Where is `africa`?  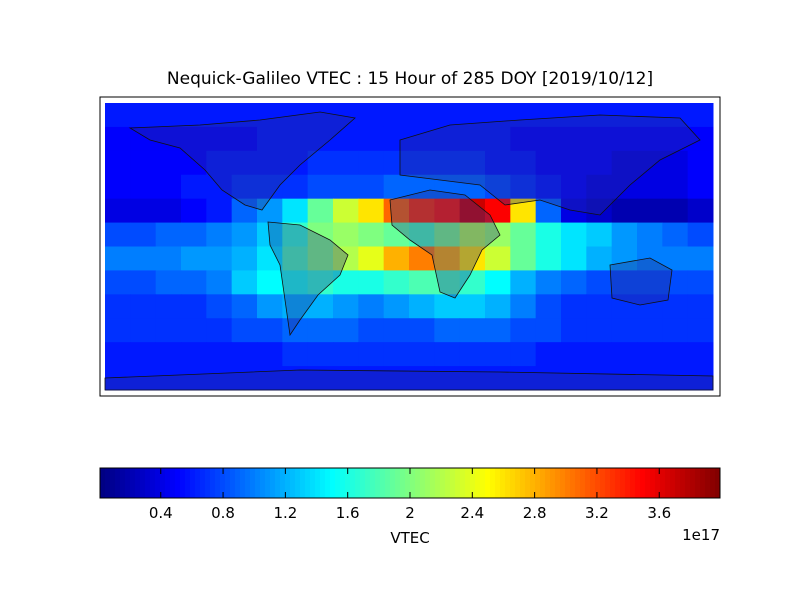
africa is located at coordinates (445, 244).